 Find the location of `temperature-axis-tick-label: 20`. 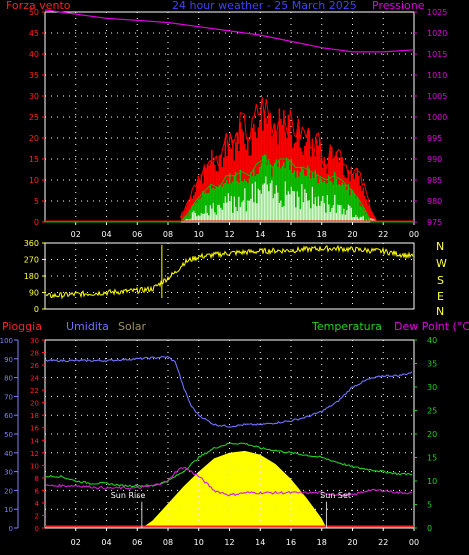

temperature-axis-tick-label: 20 is located at coordinates (432, 434).